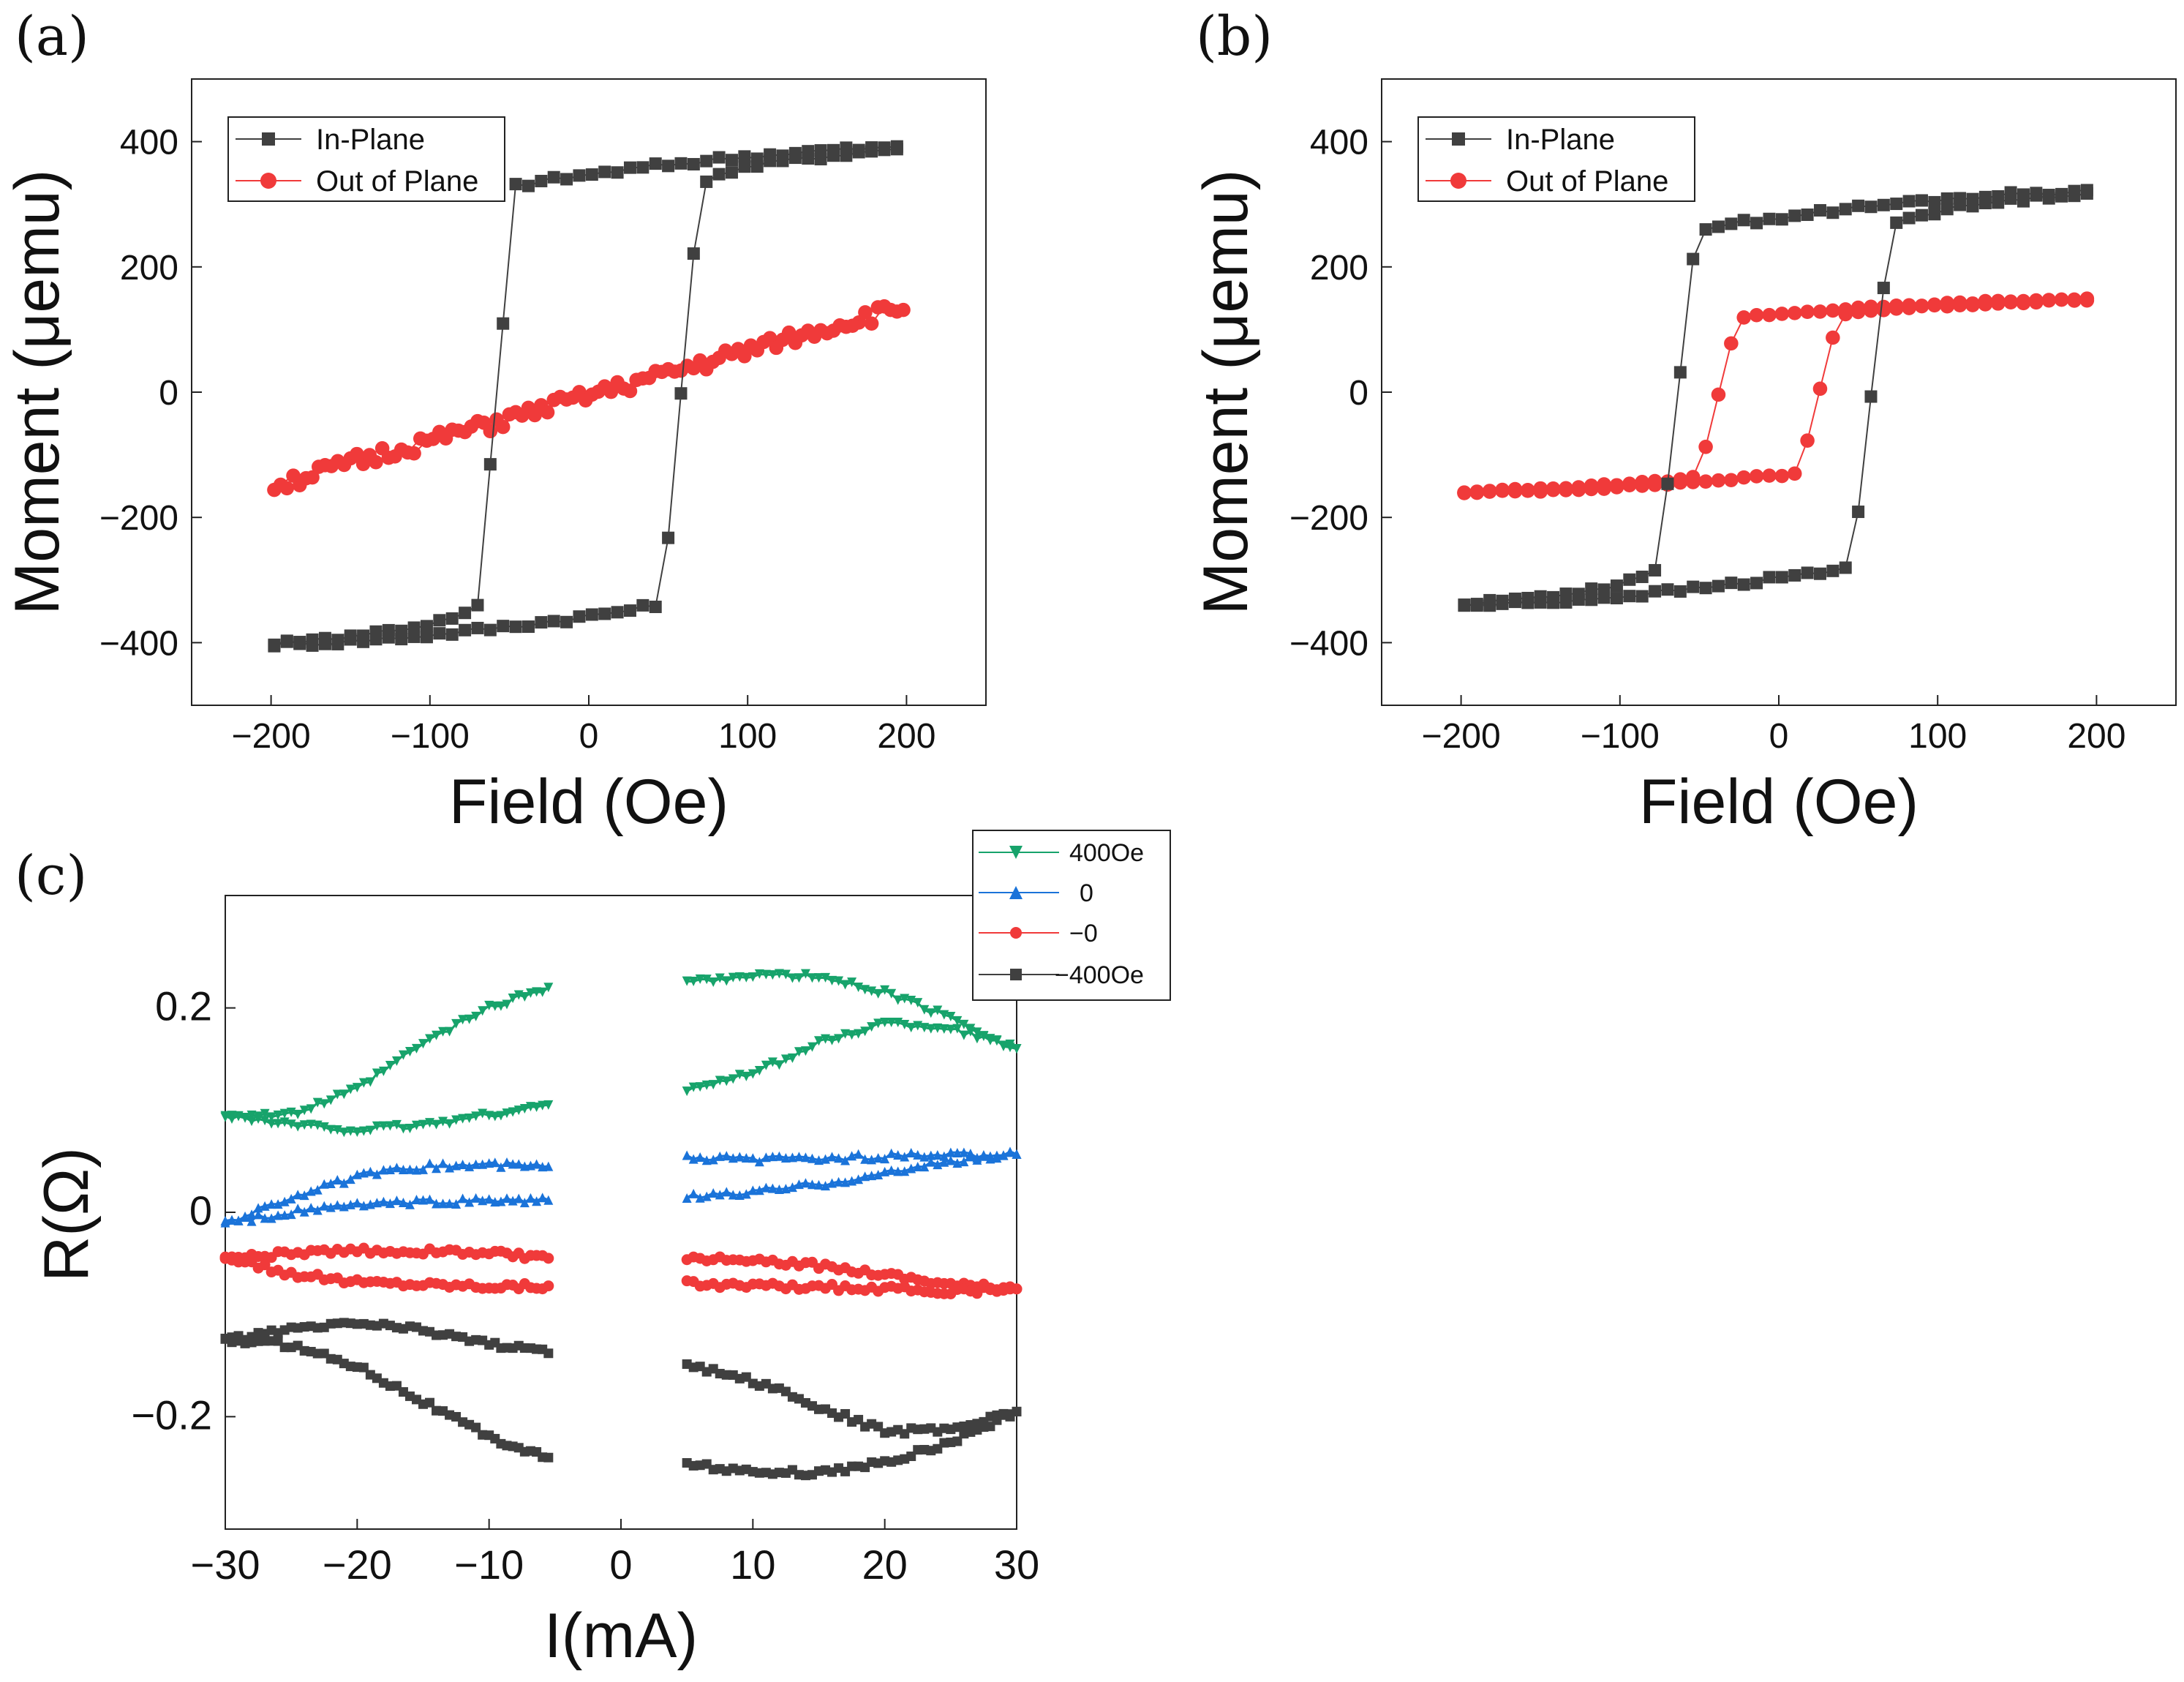  What do you see at coordinates (1226, 393) in the screenshot?
I see `y-axis-label-b: Moment (μemu)` at bounding box center [1226, 393].